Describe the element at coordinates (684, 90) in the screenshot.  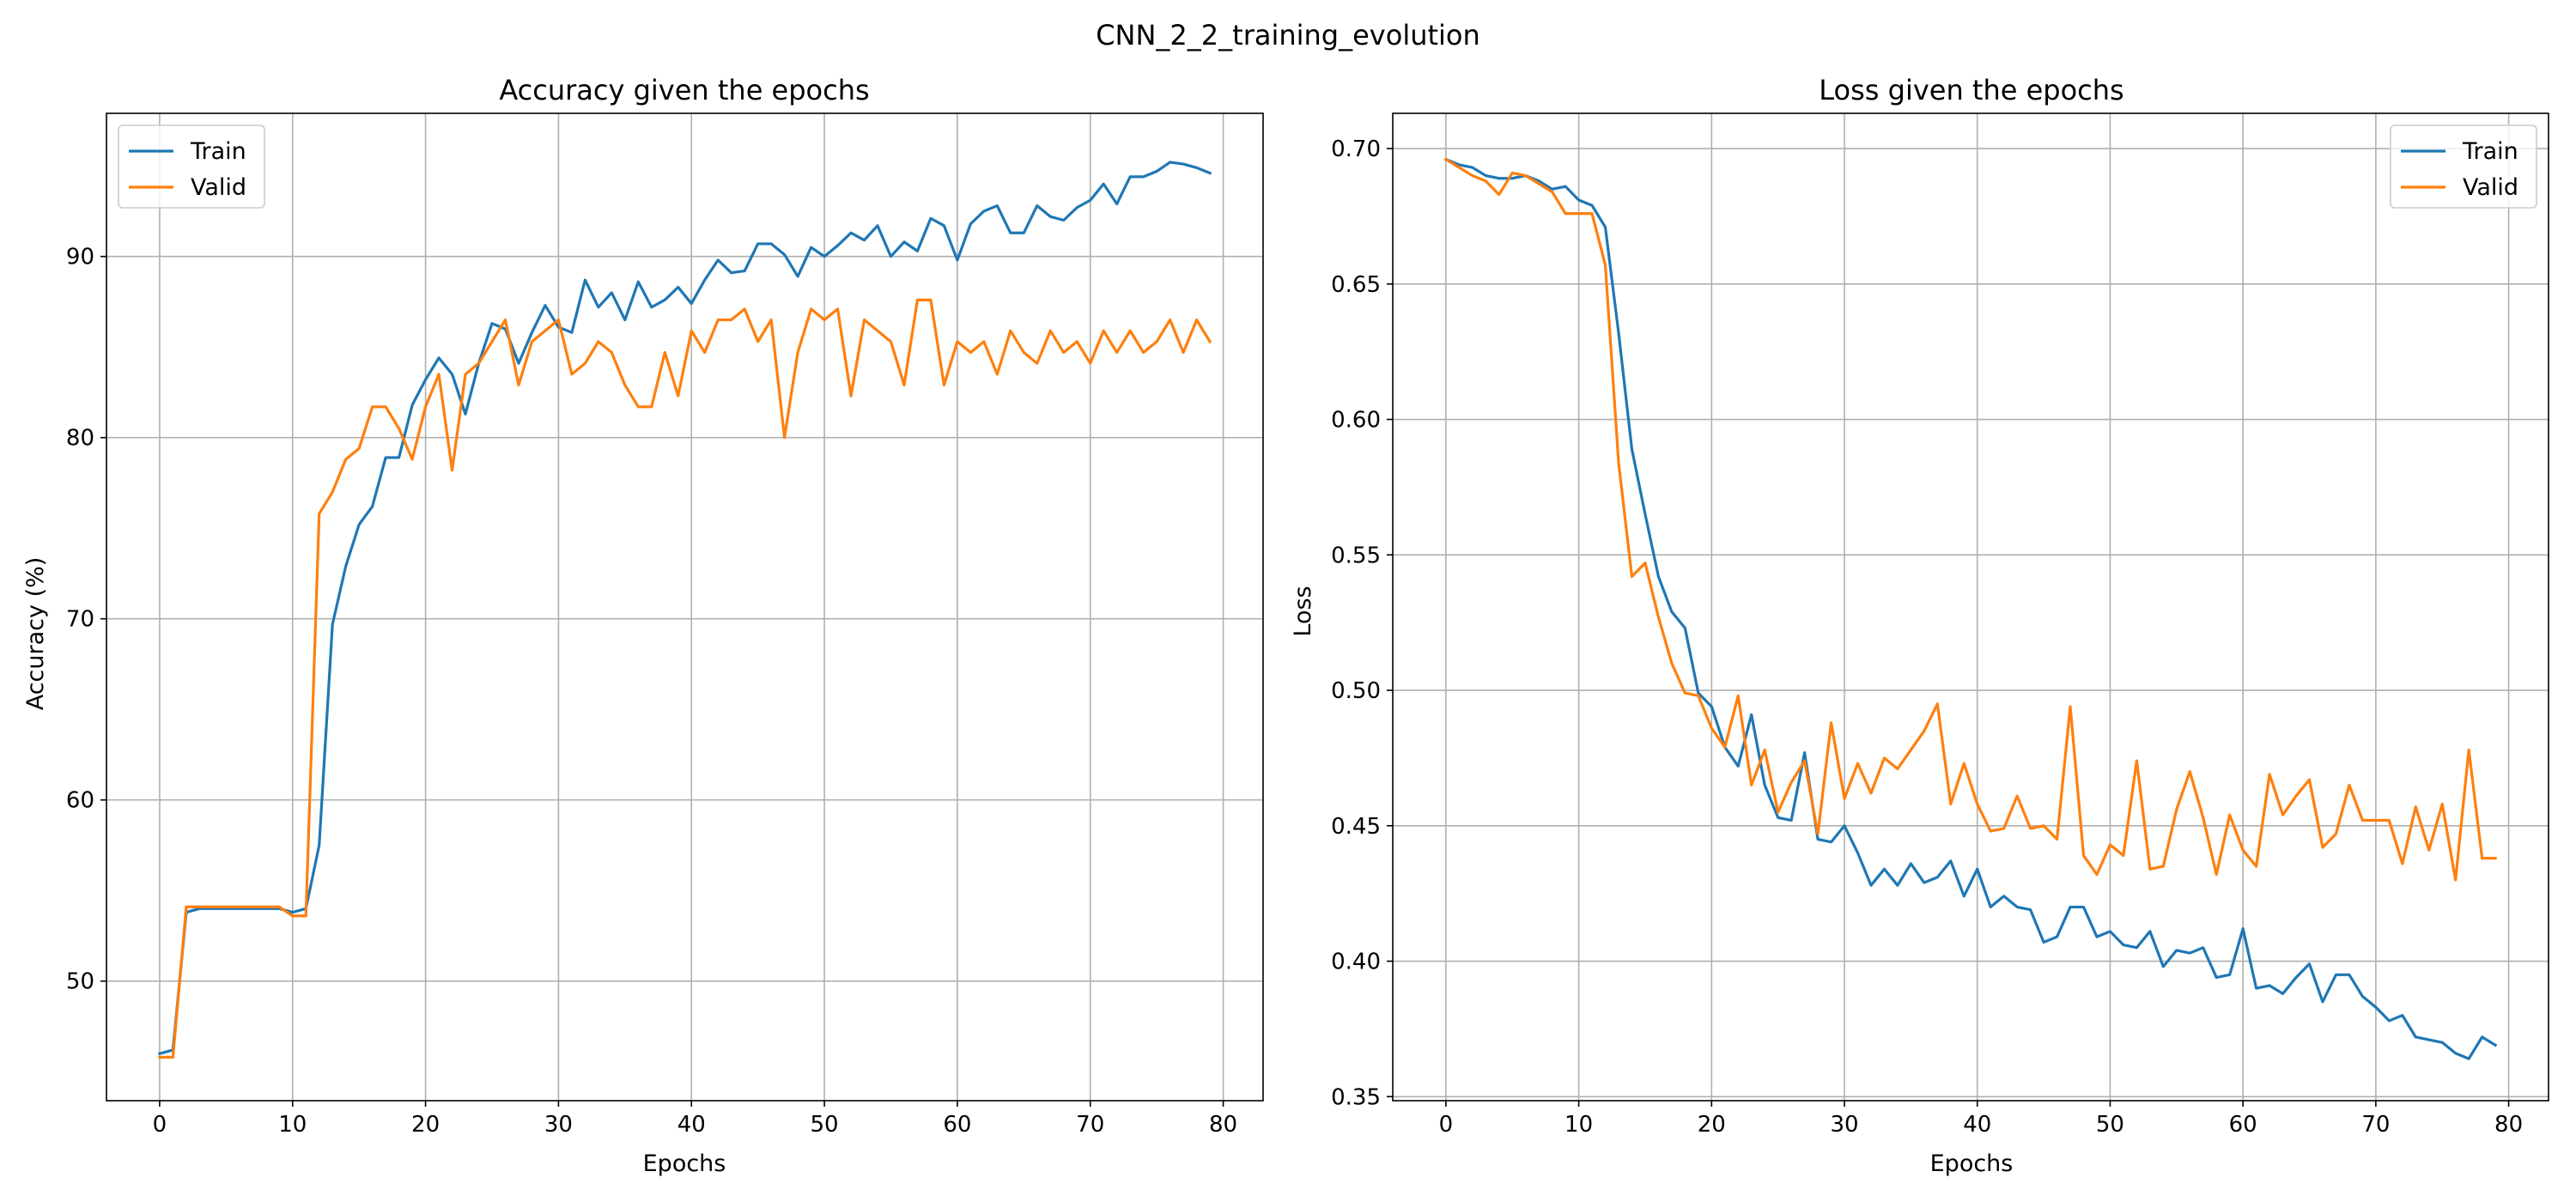
I see `accuracy-chart-title: Accuracy given the epochs` at that location.